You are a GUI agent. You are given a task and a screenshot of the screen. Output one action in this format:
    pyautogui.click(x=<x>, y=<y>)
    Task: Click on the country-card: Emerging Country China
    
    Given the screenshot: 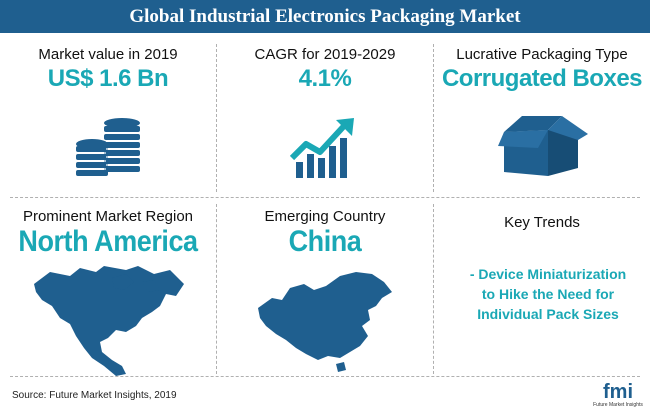 What is the action you would take?
    pyautogui.click(x=325, y=233)
    